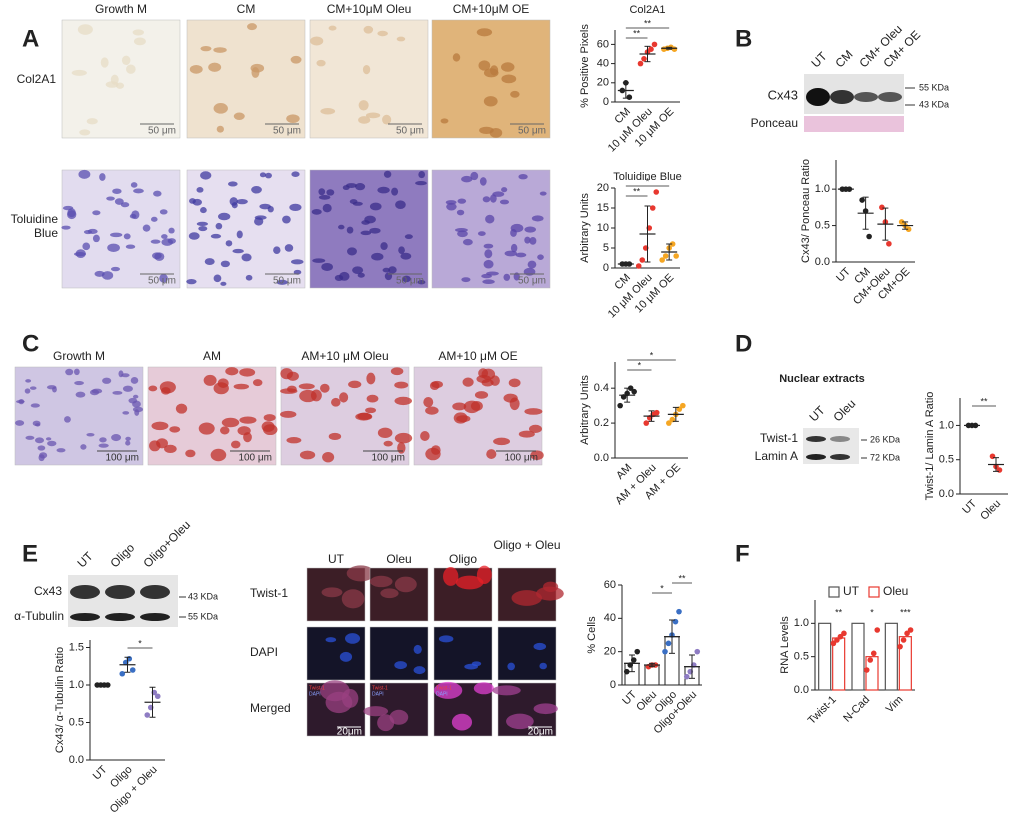 This screenshot has width=1020, height=815. I want to click on marker-label: 43 KDa, so click(934, 104).